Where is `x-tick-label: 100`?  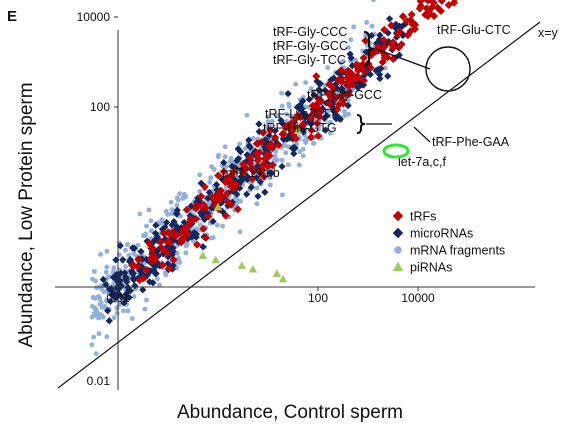
x-tick-label: 100 is located at coordinates (318, 298).